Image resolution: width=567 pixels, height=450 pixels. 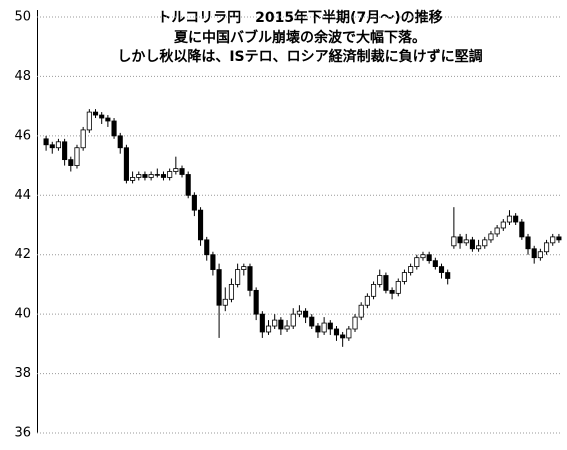 What do you see at coordinates (22, 433) in the screenshot?
I see `y-tick-label: 36` at bounding box center [22, 433].